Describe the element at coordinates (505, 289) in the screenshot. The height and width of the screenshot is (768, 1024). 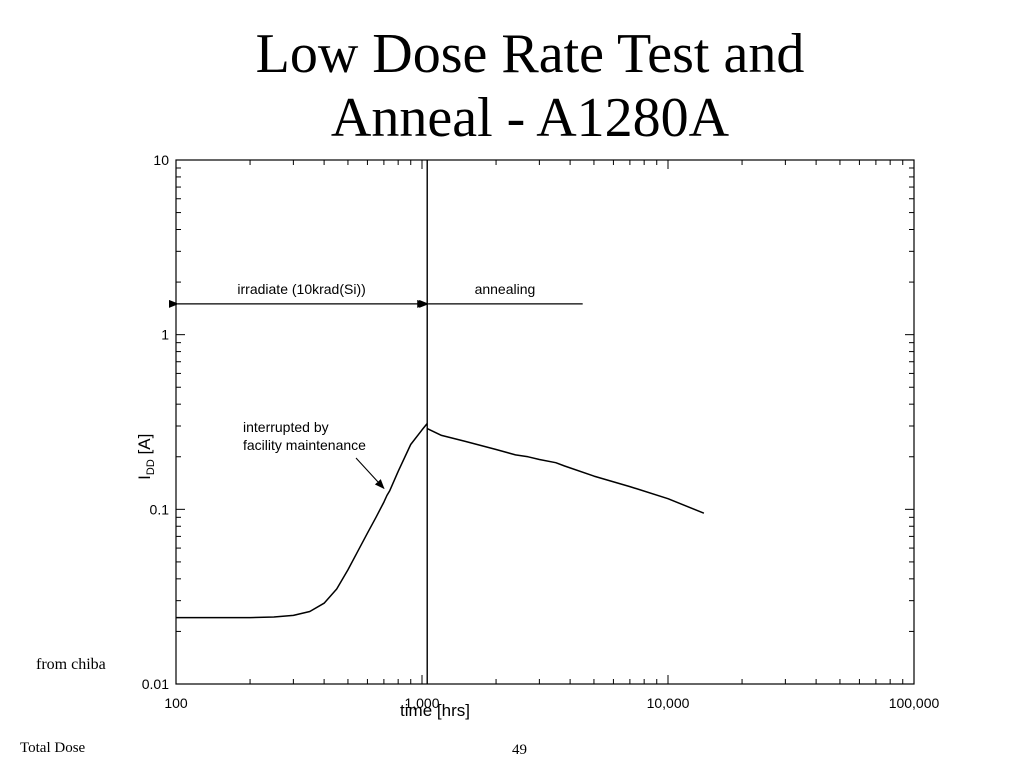
I see `annealing-label: annealing` at that location.